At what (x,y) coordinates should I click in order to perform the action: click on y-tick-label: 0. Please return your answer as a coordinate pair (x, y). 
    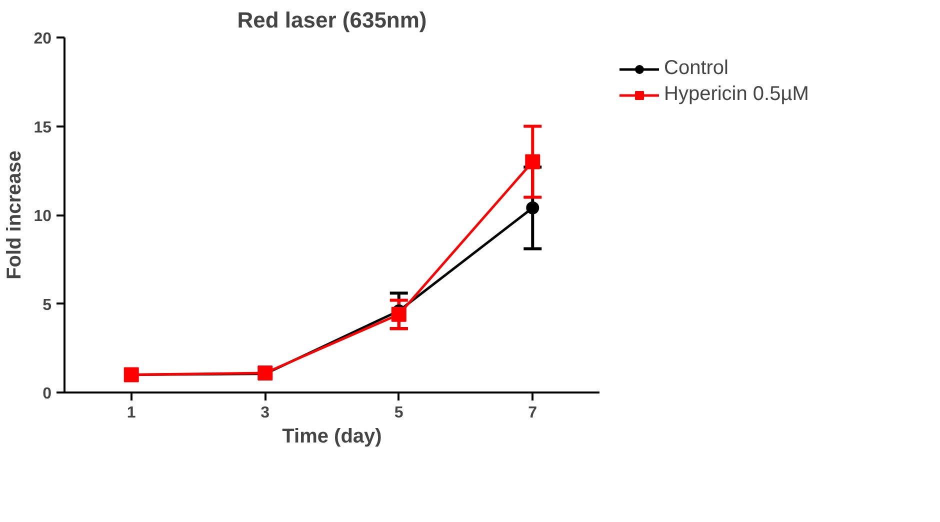
    Looking at the image, I should click on (47, 394).